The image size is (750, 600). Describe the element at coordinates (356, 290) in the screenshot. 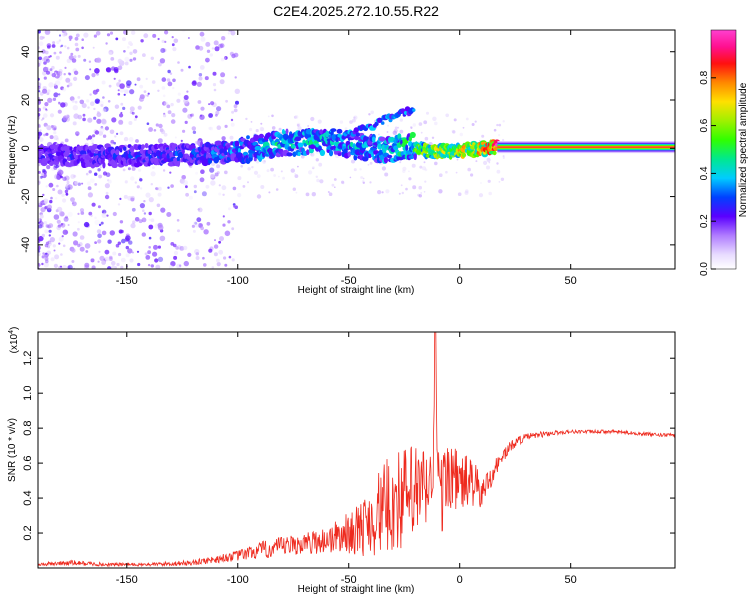

I see `spectrogram-x-label: Height of straight line (km)` at that location.